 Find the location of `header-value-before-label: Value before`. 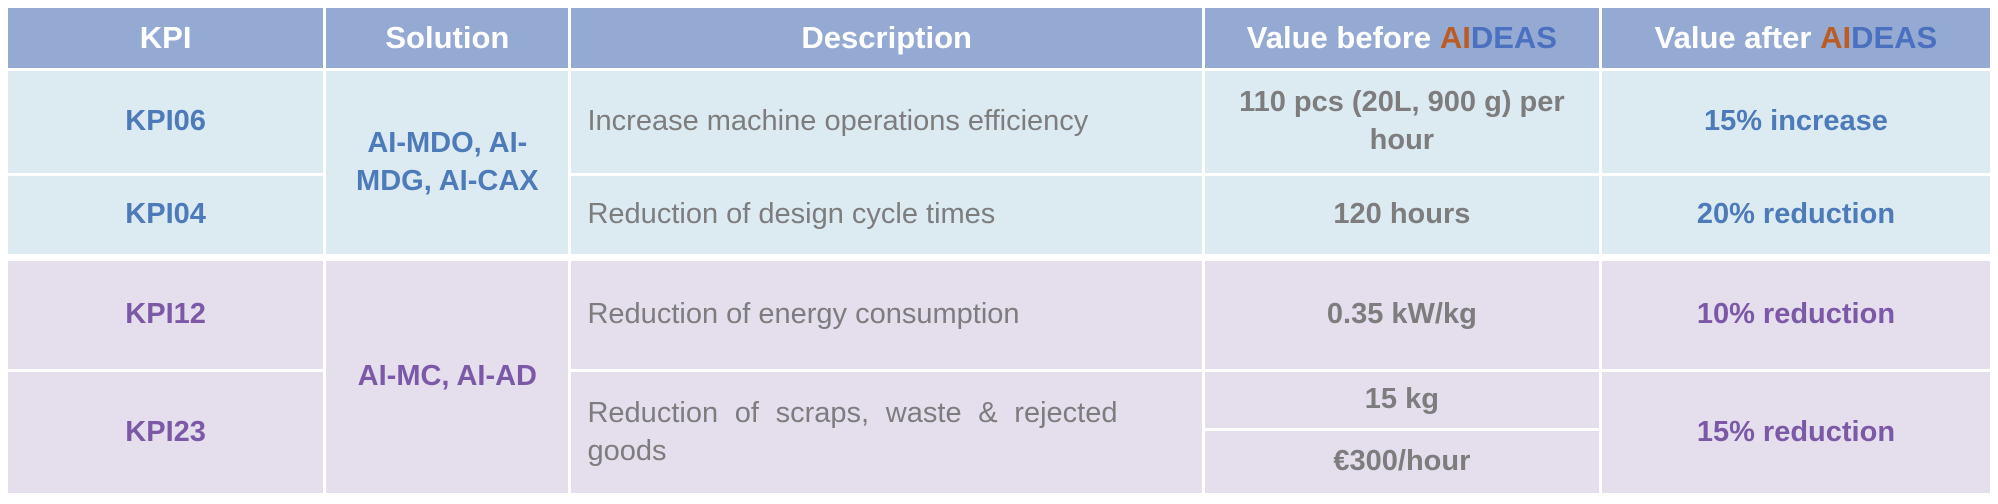

header-value-before-label: Value before is located at coordinates (1339, 37).